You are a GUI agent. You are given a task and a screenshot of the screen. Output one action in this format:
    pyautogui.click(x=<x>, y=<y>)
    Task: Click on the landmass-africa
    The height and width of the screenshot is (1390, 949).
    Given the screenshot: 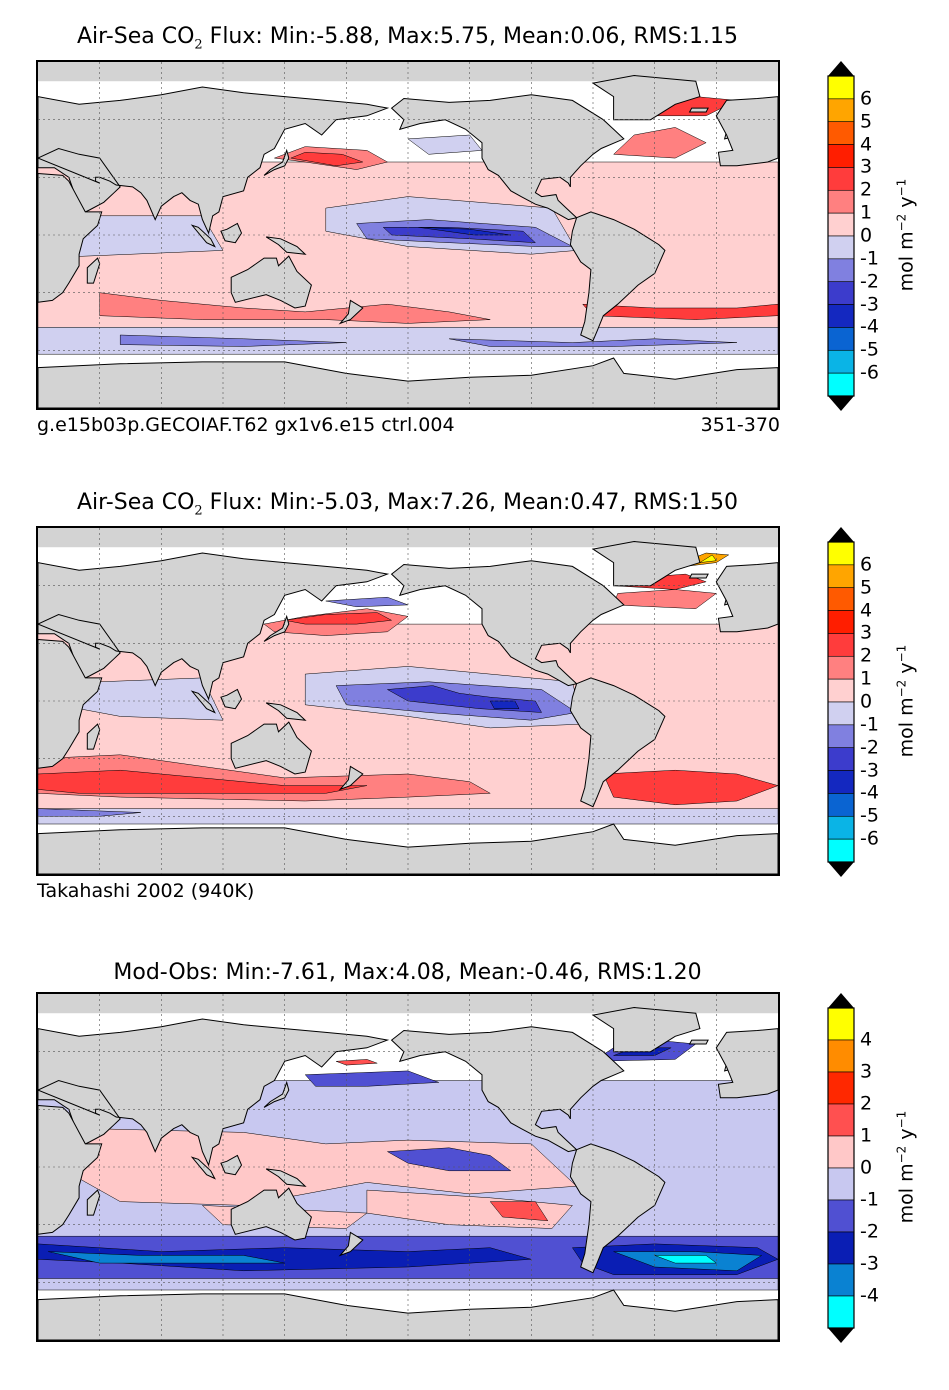 What is the action you would take?
    pyautogui.click(x=70, y=237)
    